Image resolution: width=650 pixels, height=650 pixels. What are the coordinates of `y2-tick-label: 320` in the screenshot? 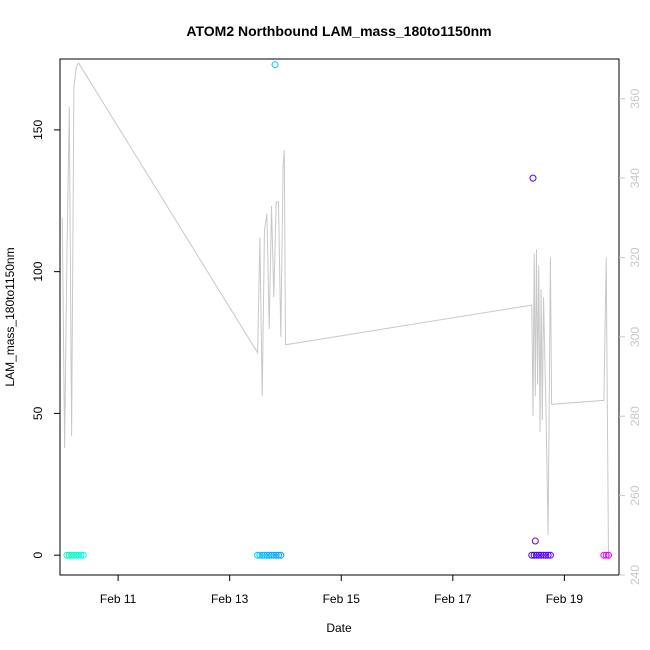 It's located at (635, 257).